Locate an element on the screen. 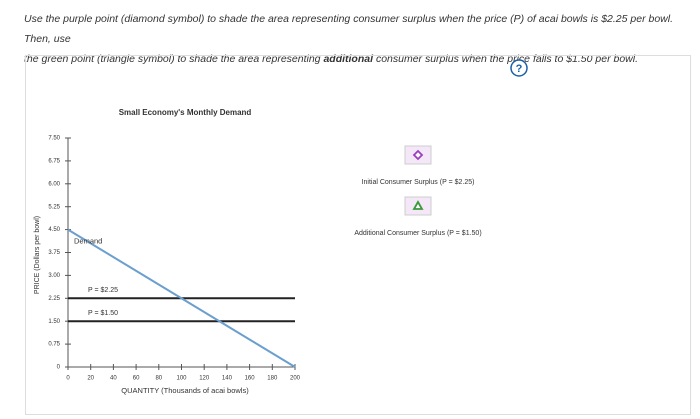 The width and height of the screenshot is (700, 419). demand-line is located at coordinates (181, 298).